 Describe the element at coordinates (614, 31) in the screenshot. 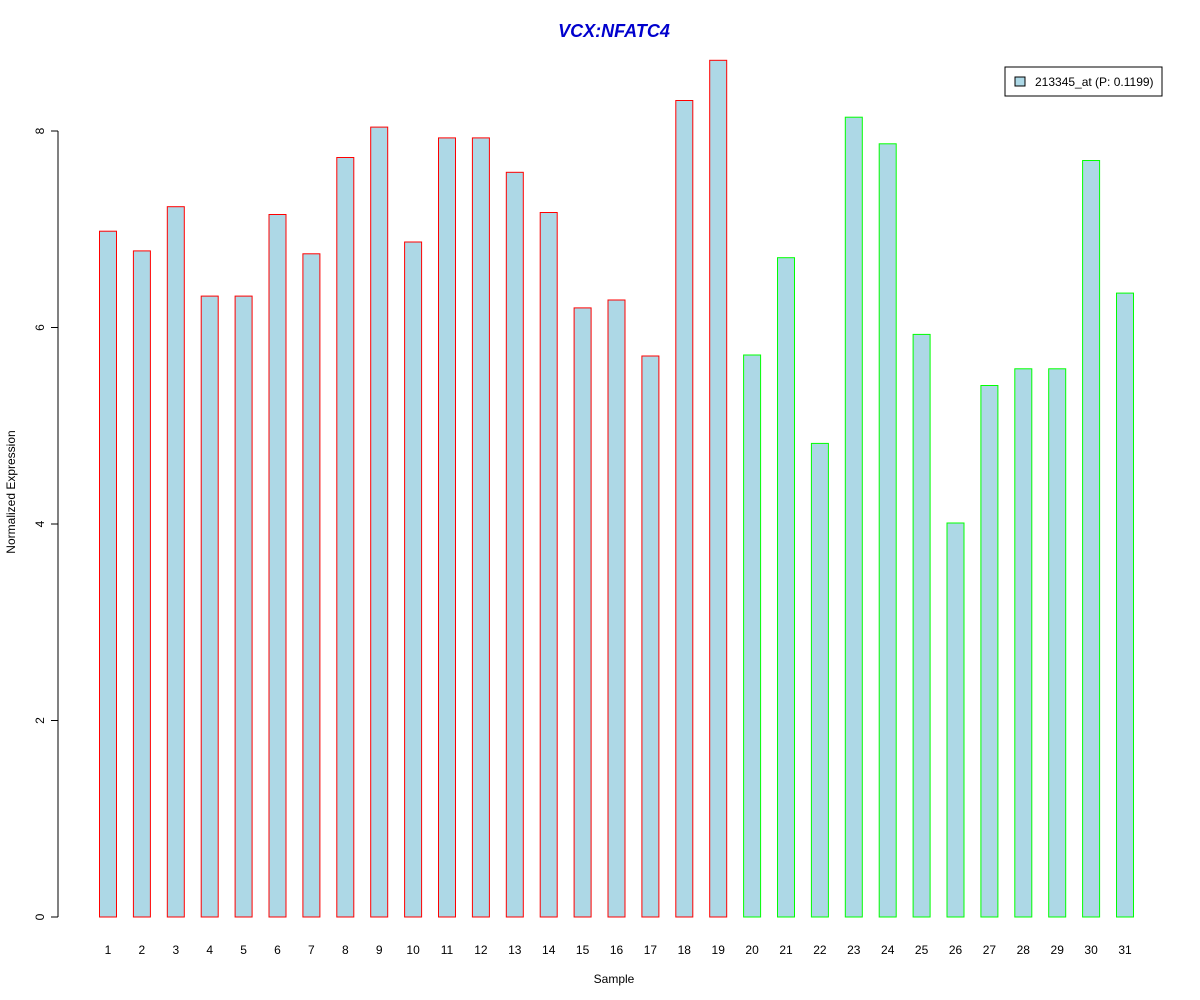

I see `chart-title: VCX:NFATC4` at that location.